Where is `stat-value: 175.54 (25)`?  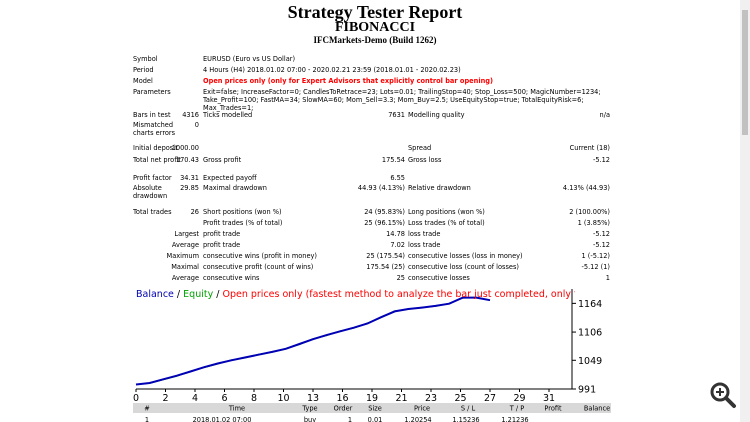 stat-value: 175.54 (25) is located at coordinates (385, 267).